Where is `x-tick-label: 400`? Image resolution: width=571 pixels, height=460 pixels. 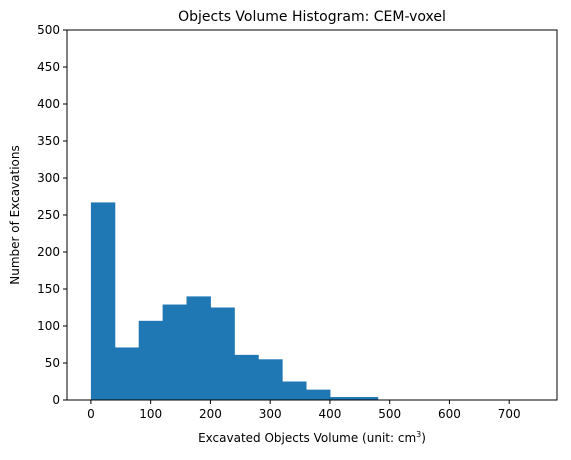
x-tick-label: 400 is located at coordinates (329, 414).